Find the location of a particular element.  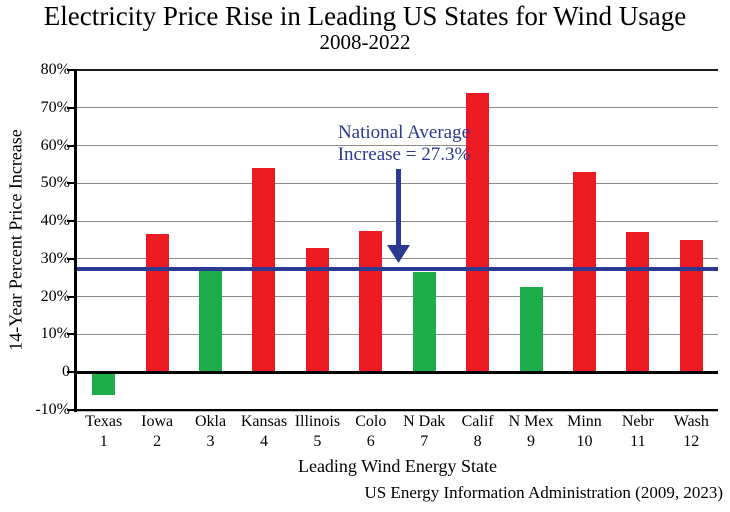

plot-bottom-shadow is located at coordinates (396, 411).